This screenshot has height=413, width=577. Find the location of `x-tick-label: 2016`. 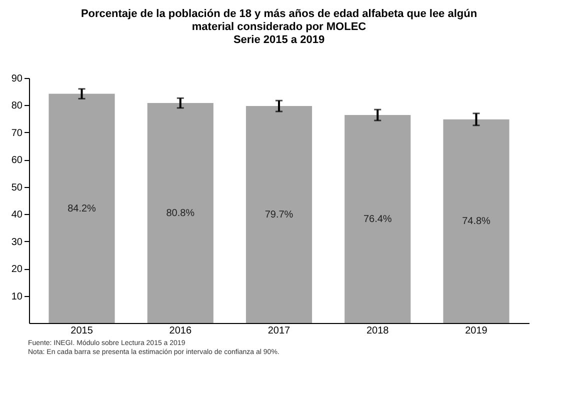

x-tick-label: 2016 is located at coordinates (180, 331).